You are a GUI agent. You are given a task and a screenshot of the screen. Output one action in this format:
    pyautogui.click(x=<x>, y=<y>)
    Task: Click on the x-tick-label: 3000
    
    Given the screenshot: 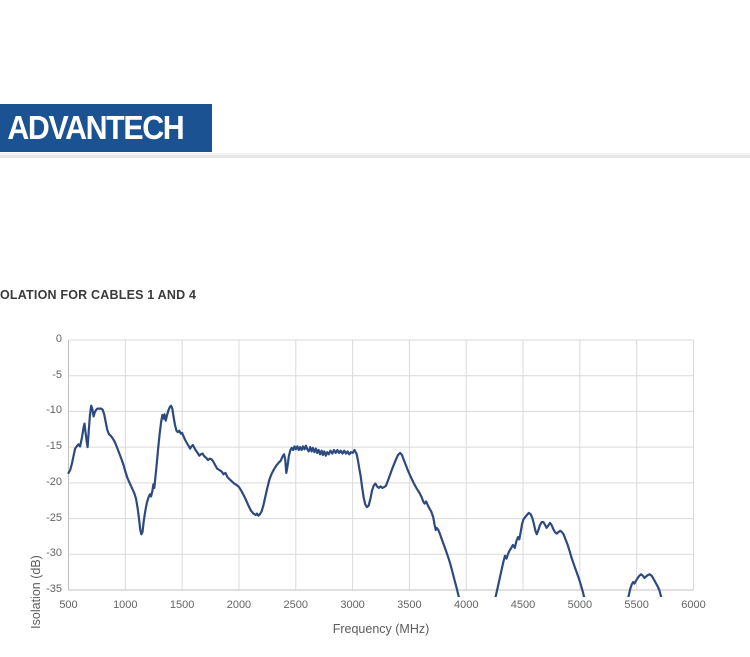 What is the action you would take?
    pyautogui.click(x=352, y=605)
    